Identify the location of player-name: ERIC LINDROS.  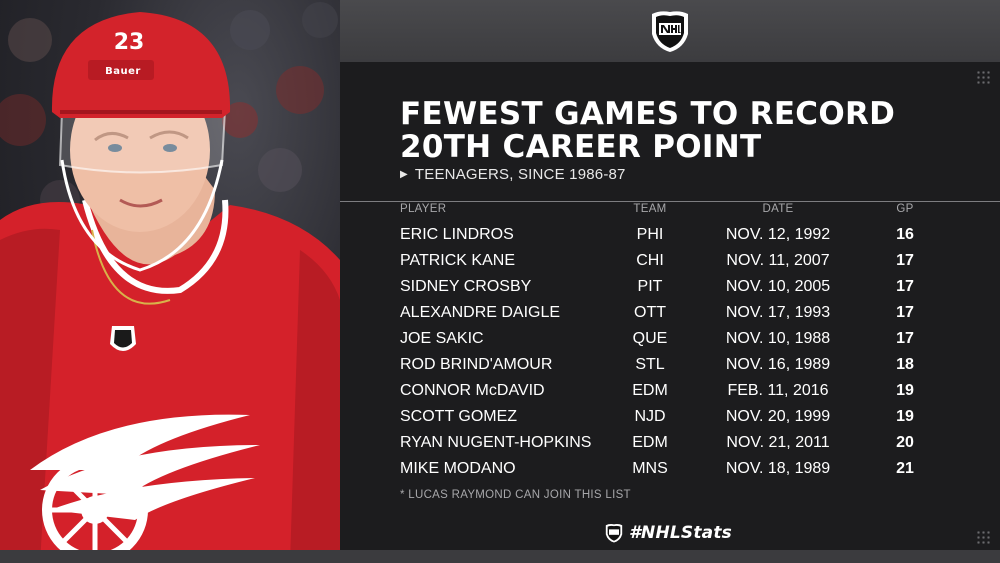
(457, 234).